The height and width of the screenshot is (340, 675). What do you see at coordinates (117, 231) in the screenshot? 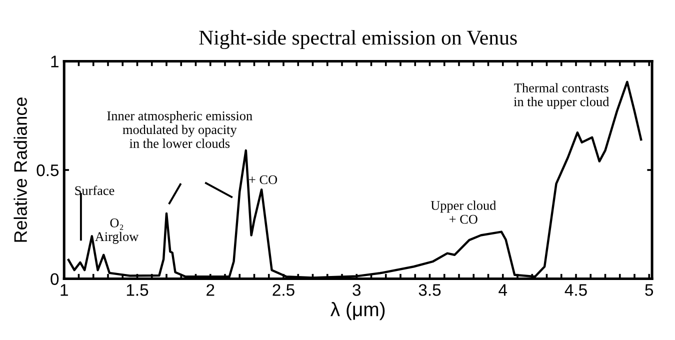
I see `annotation: O₂ Airglow` at bounding box center [117, 231].